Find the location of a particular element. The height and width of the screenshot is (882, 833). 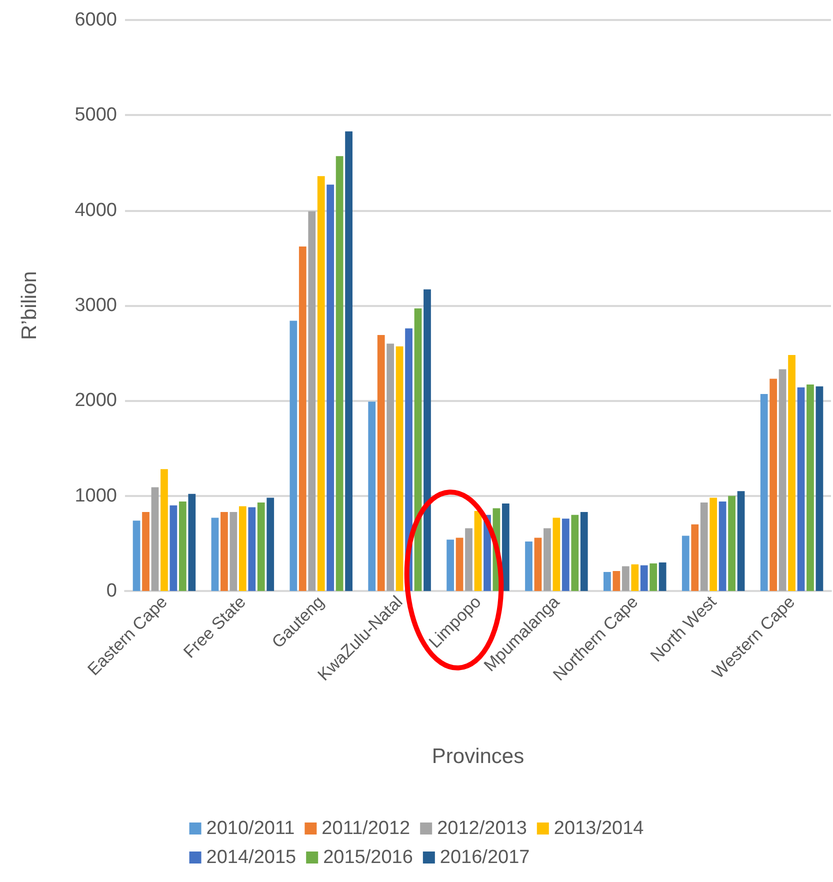

legend-label: 2012/2013 is located at coordinates (482, 828).